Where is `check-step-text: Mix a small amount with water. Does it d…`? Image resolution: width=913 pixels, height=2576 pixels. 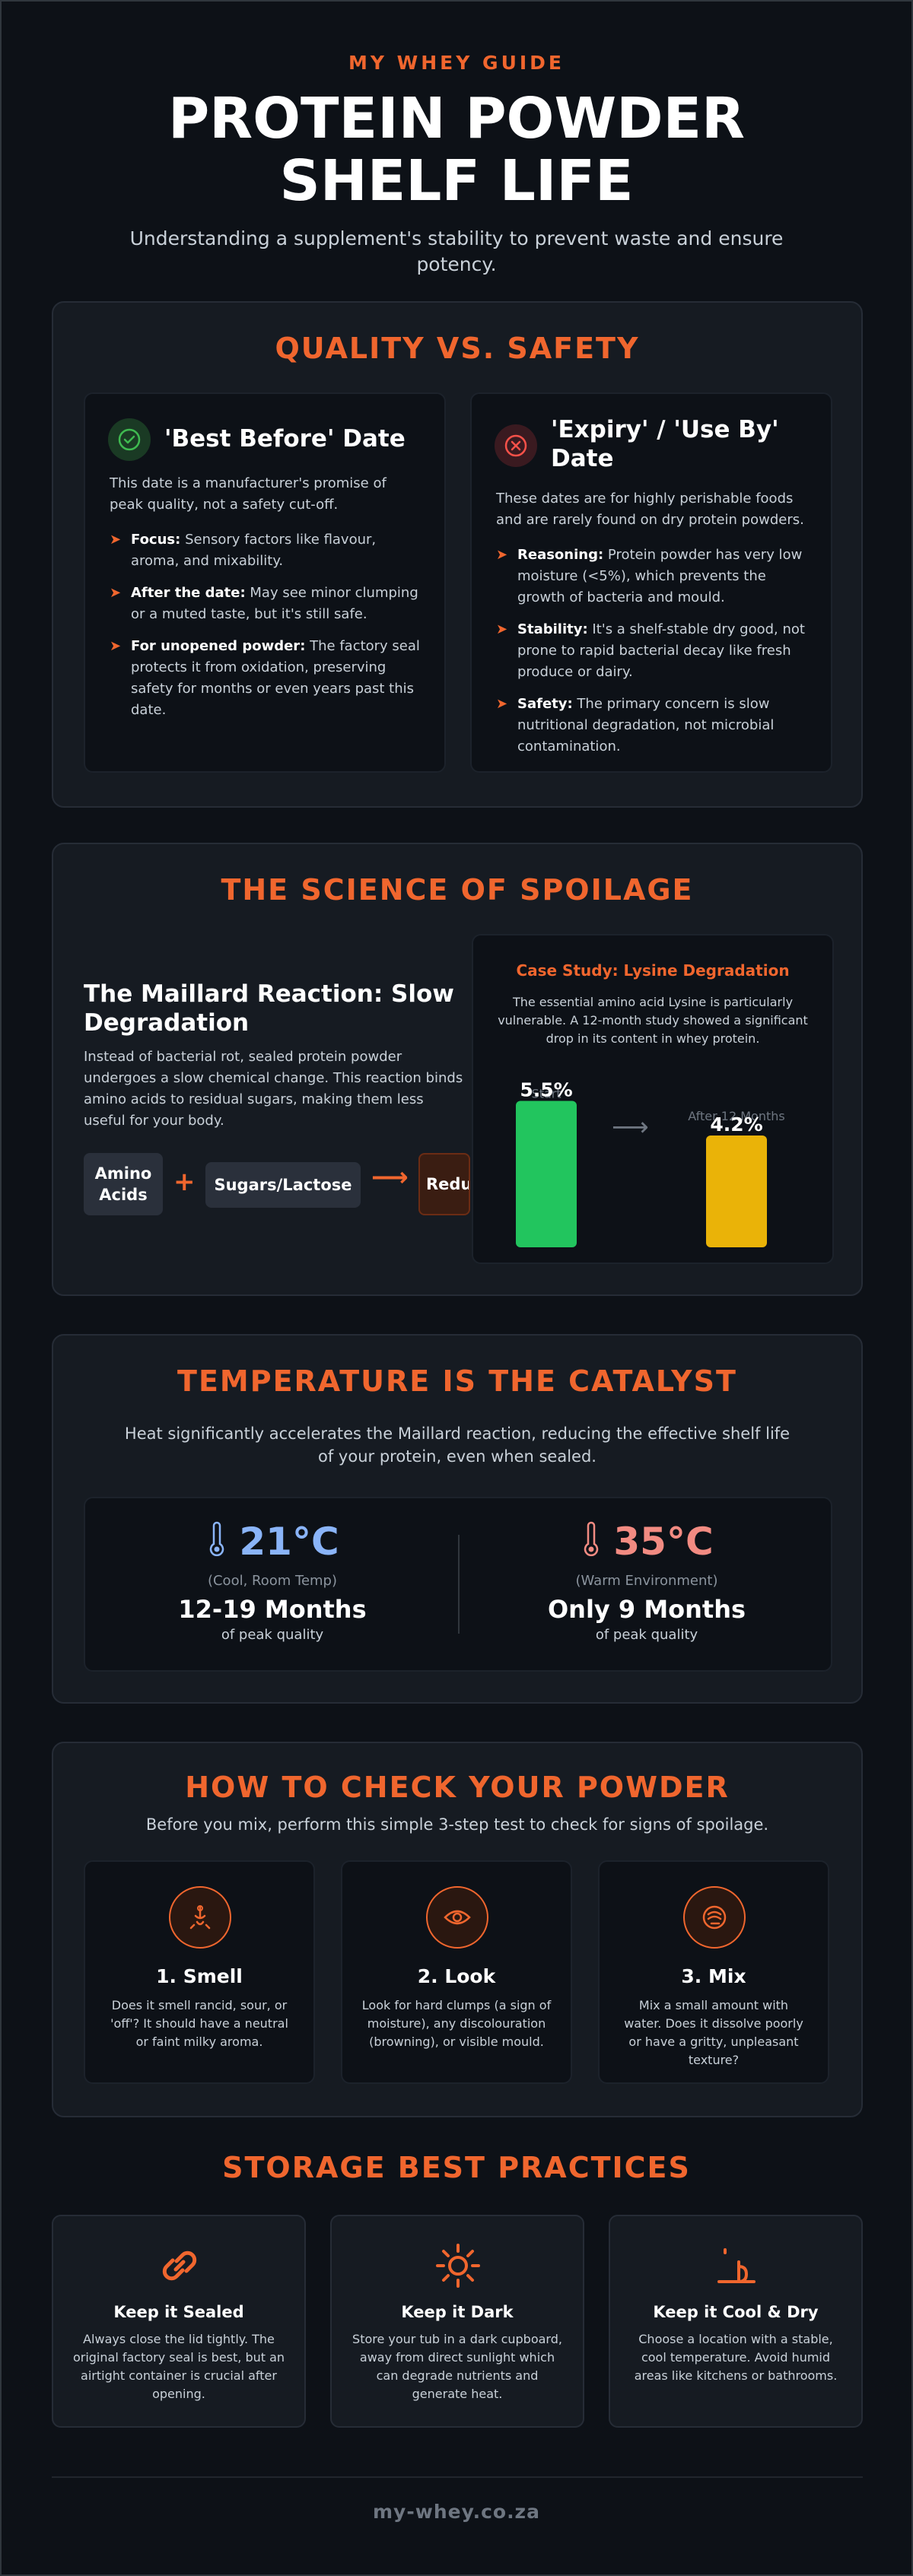
check-step-text: Mix a small amount with water. Does it d… is located at coordinates (713, 2033).